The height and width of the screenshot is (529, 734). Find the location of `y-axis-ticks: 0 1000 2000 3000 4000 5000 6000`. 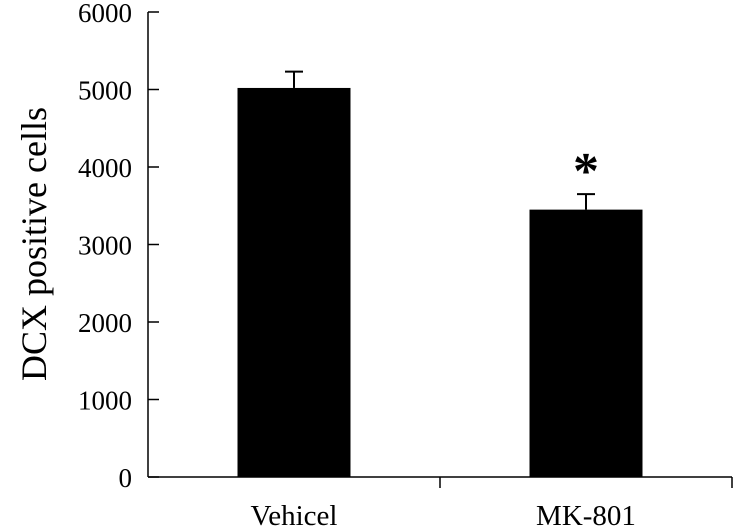

y-axis-ticks: 0 1000 2000 3000 4000 5000 6000 is located at coordinates (118, 246).